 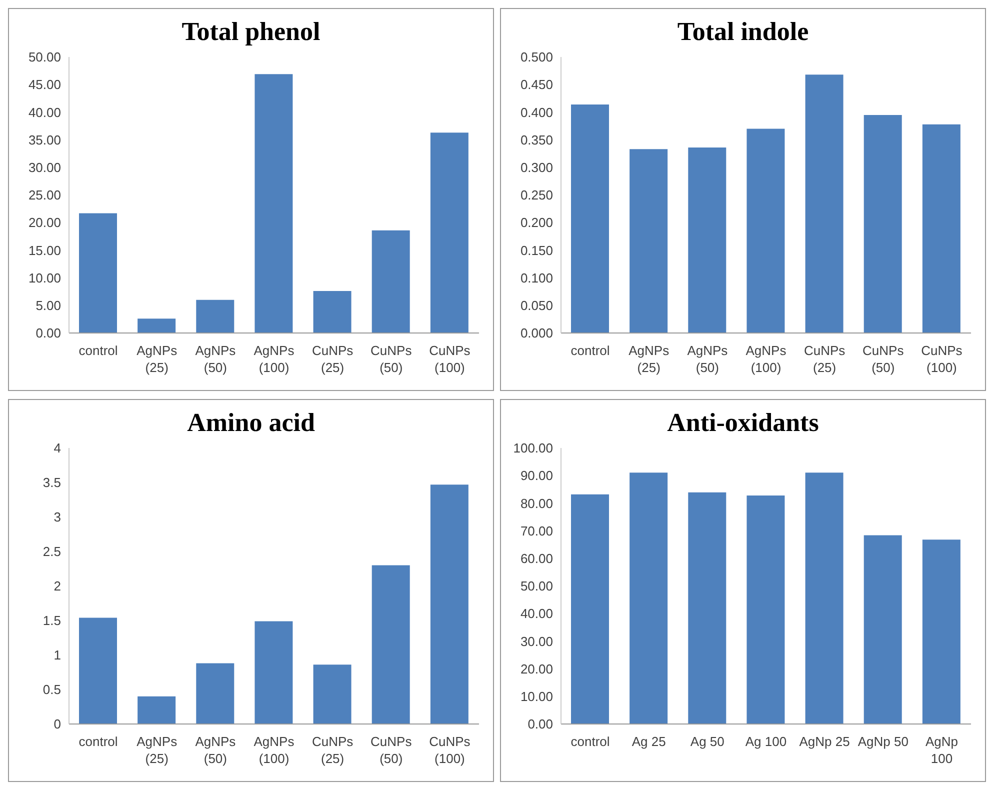 I want to click on y-tick-label: 0.050, so click(x=536, y=306).